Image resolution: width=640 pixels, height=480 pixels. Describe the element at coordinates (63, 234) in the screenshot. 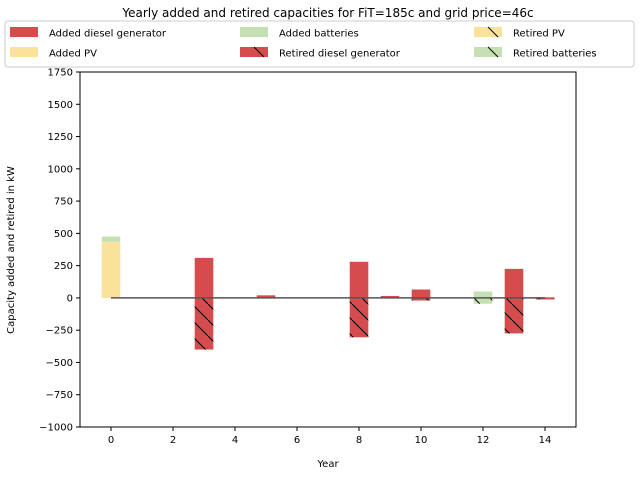

I see `y-tick-label-500: 500` at that location.